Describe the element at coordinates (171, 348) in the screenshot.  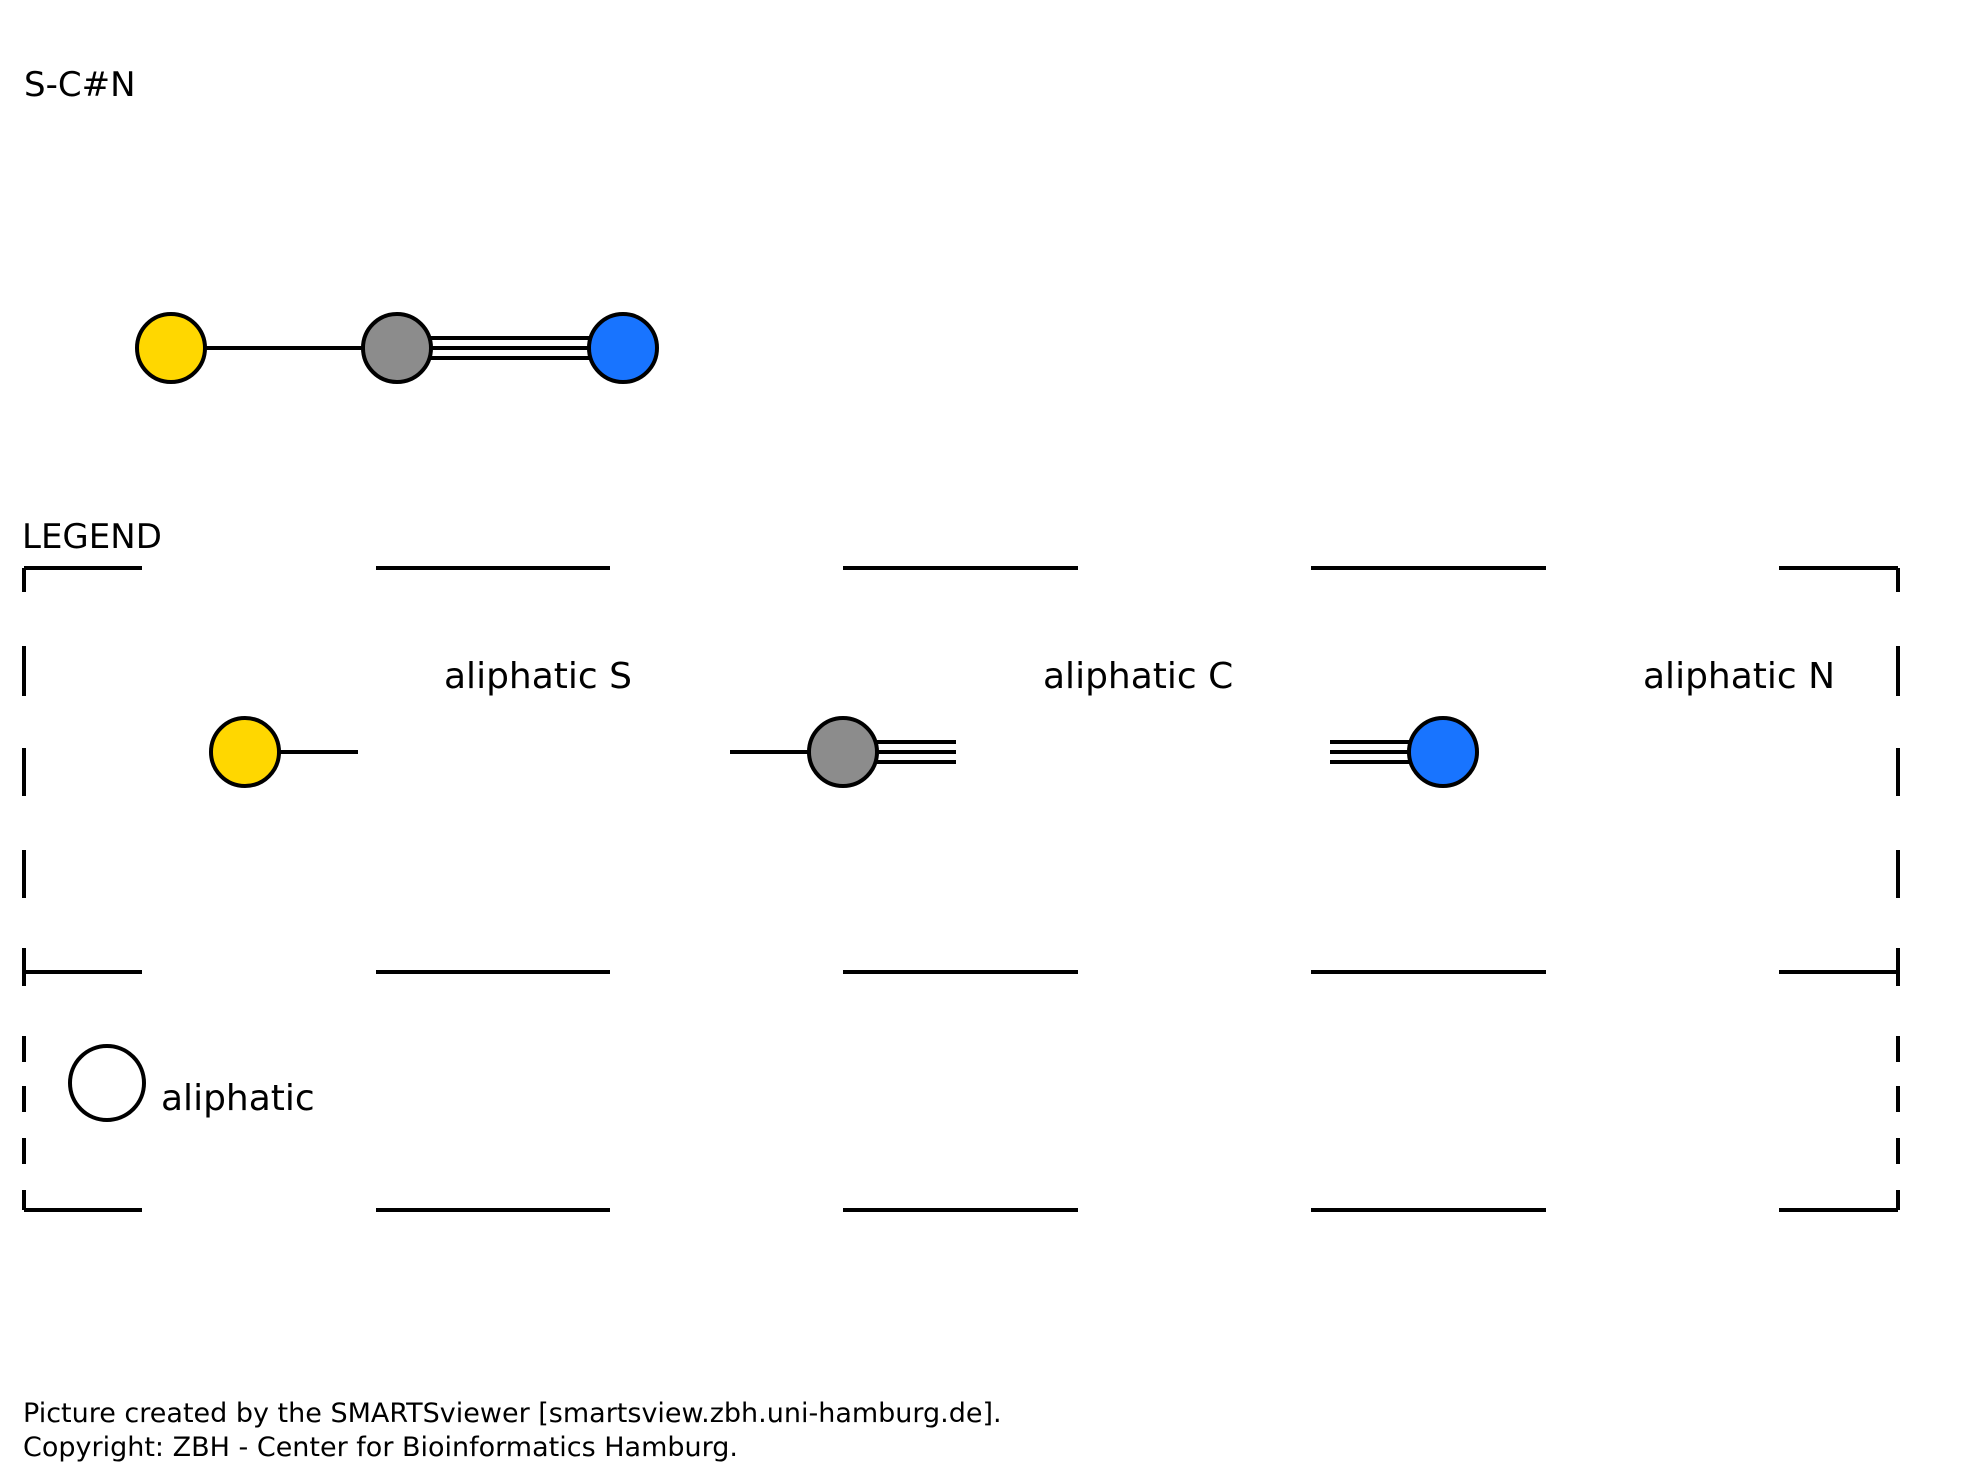
I see `atom-s` at that location.